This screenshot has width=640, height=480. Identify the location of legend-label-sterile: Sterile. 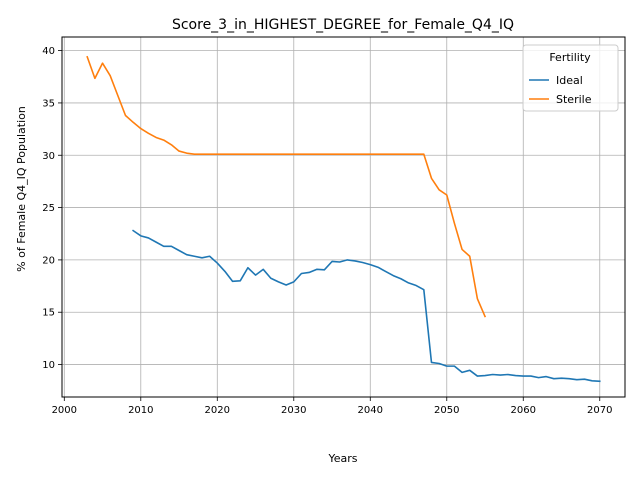
(574, 99).